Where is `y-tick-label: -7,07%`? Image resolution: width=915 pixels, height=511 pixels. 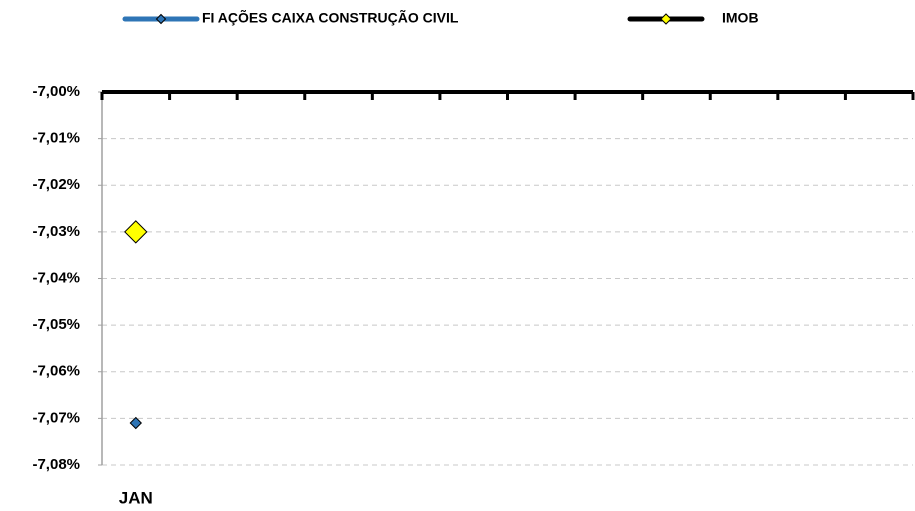
y-tick-label: -7,07% is located at coordinates (56, 417).